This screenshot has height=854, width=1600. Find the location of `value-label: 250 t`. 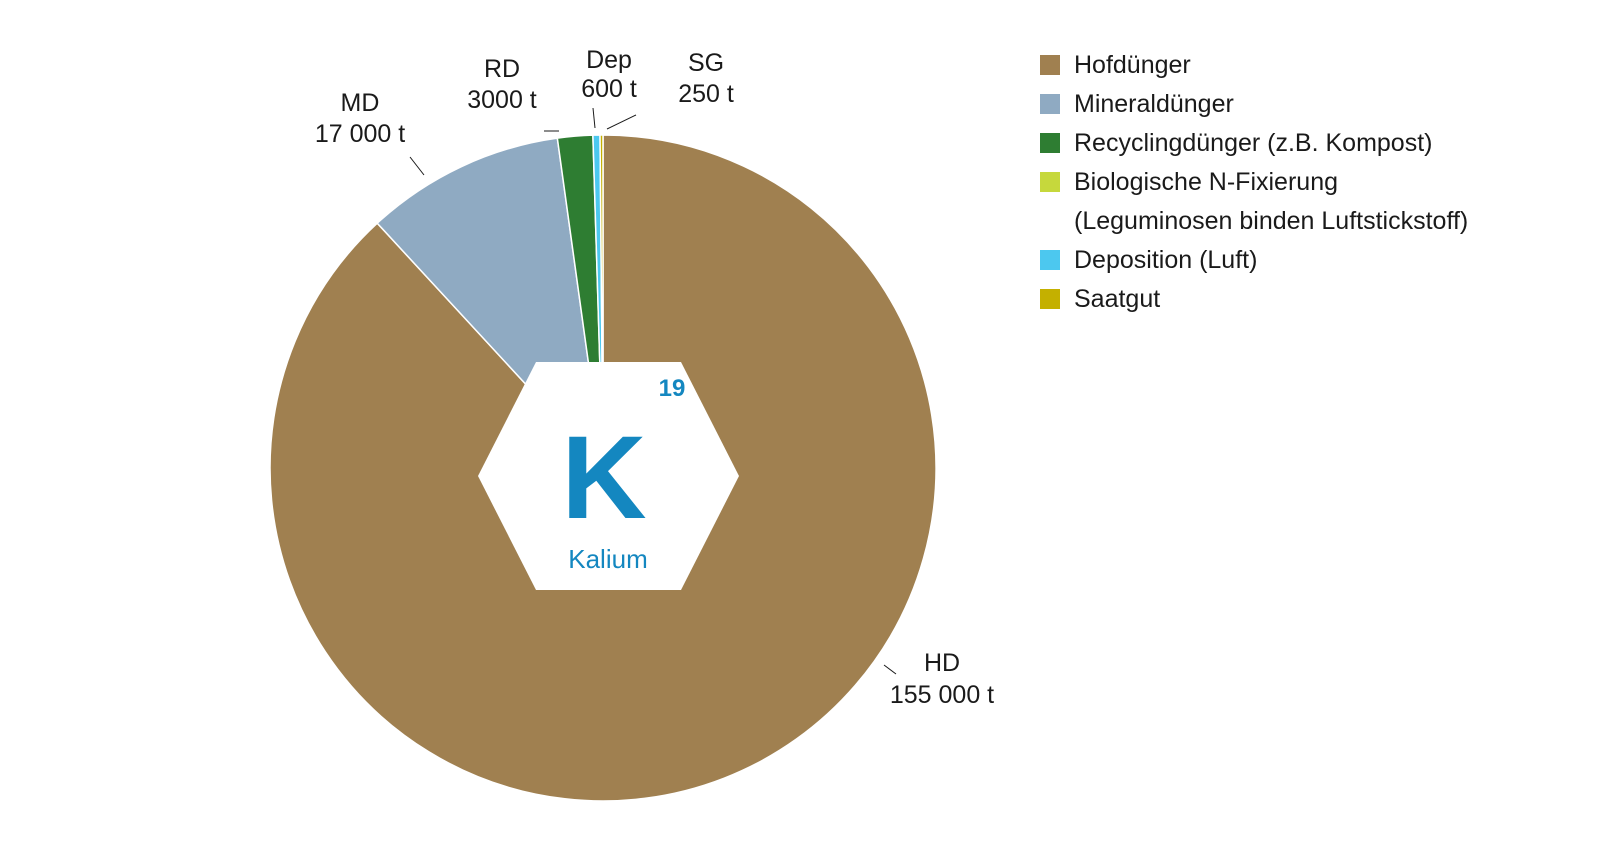

value-label: 250 t is located at coordinates (706, 94).